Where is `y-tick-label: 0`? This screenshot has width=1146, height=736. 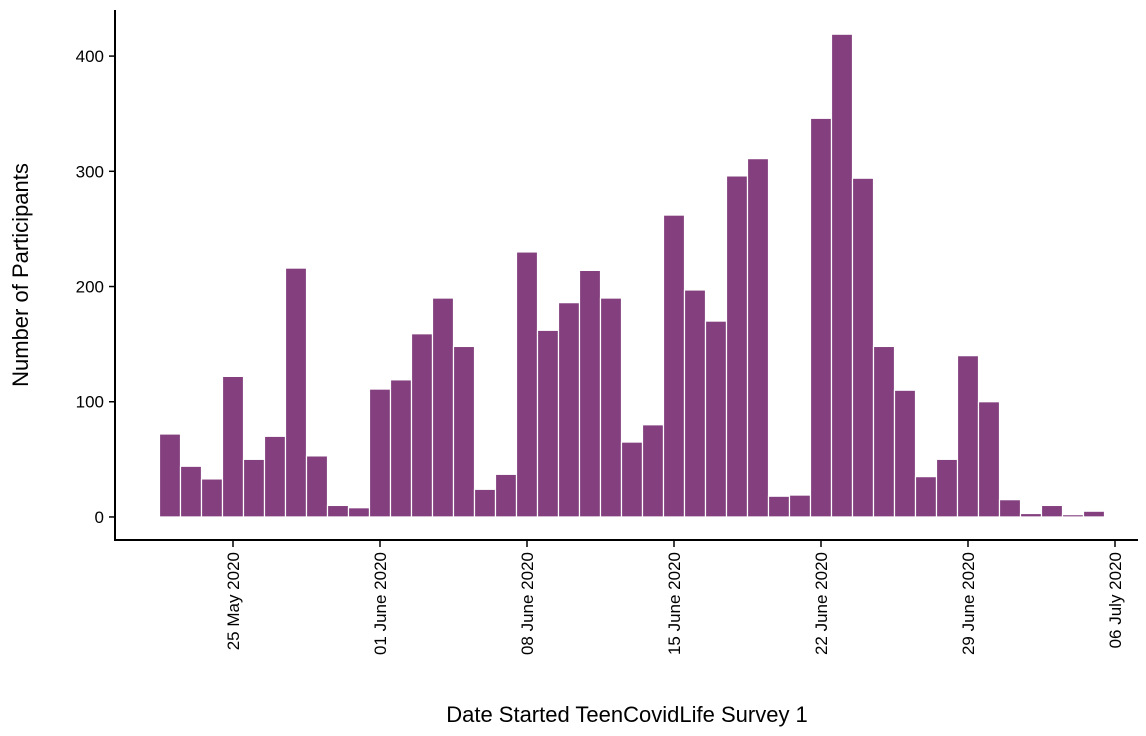 y-tick-label: 0 is located at coordinates (99, 517).